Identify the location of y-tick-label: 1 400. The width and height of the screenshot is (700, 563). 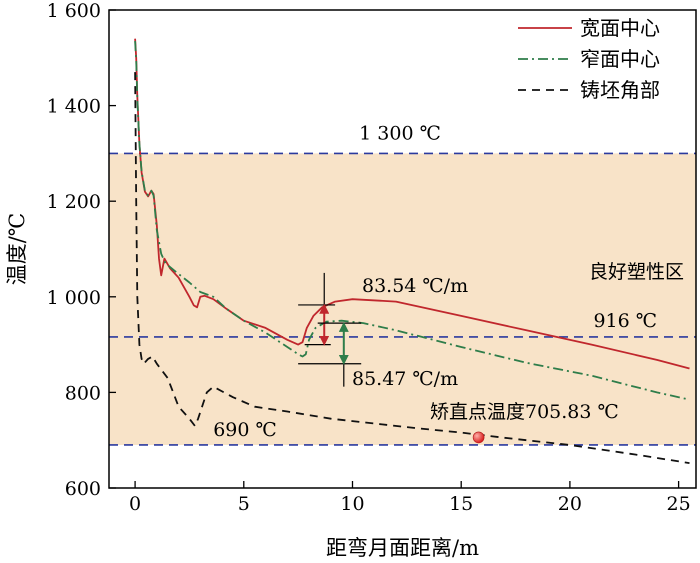
(74, 107).